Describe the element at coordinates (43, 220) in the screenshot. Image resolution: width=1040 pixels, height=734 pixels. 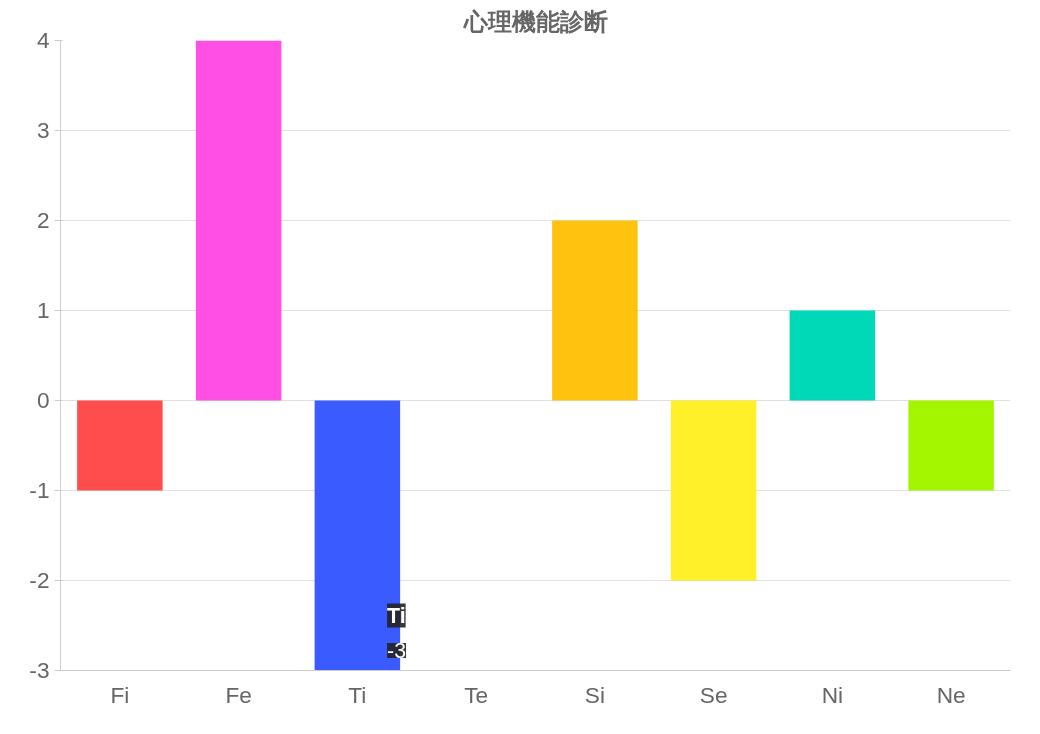
I see `y-tick-label: 2` at that location.